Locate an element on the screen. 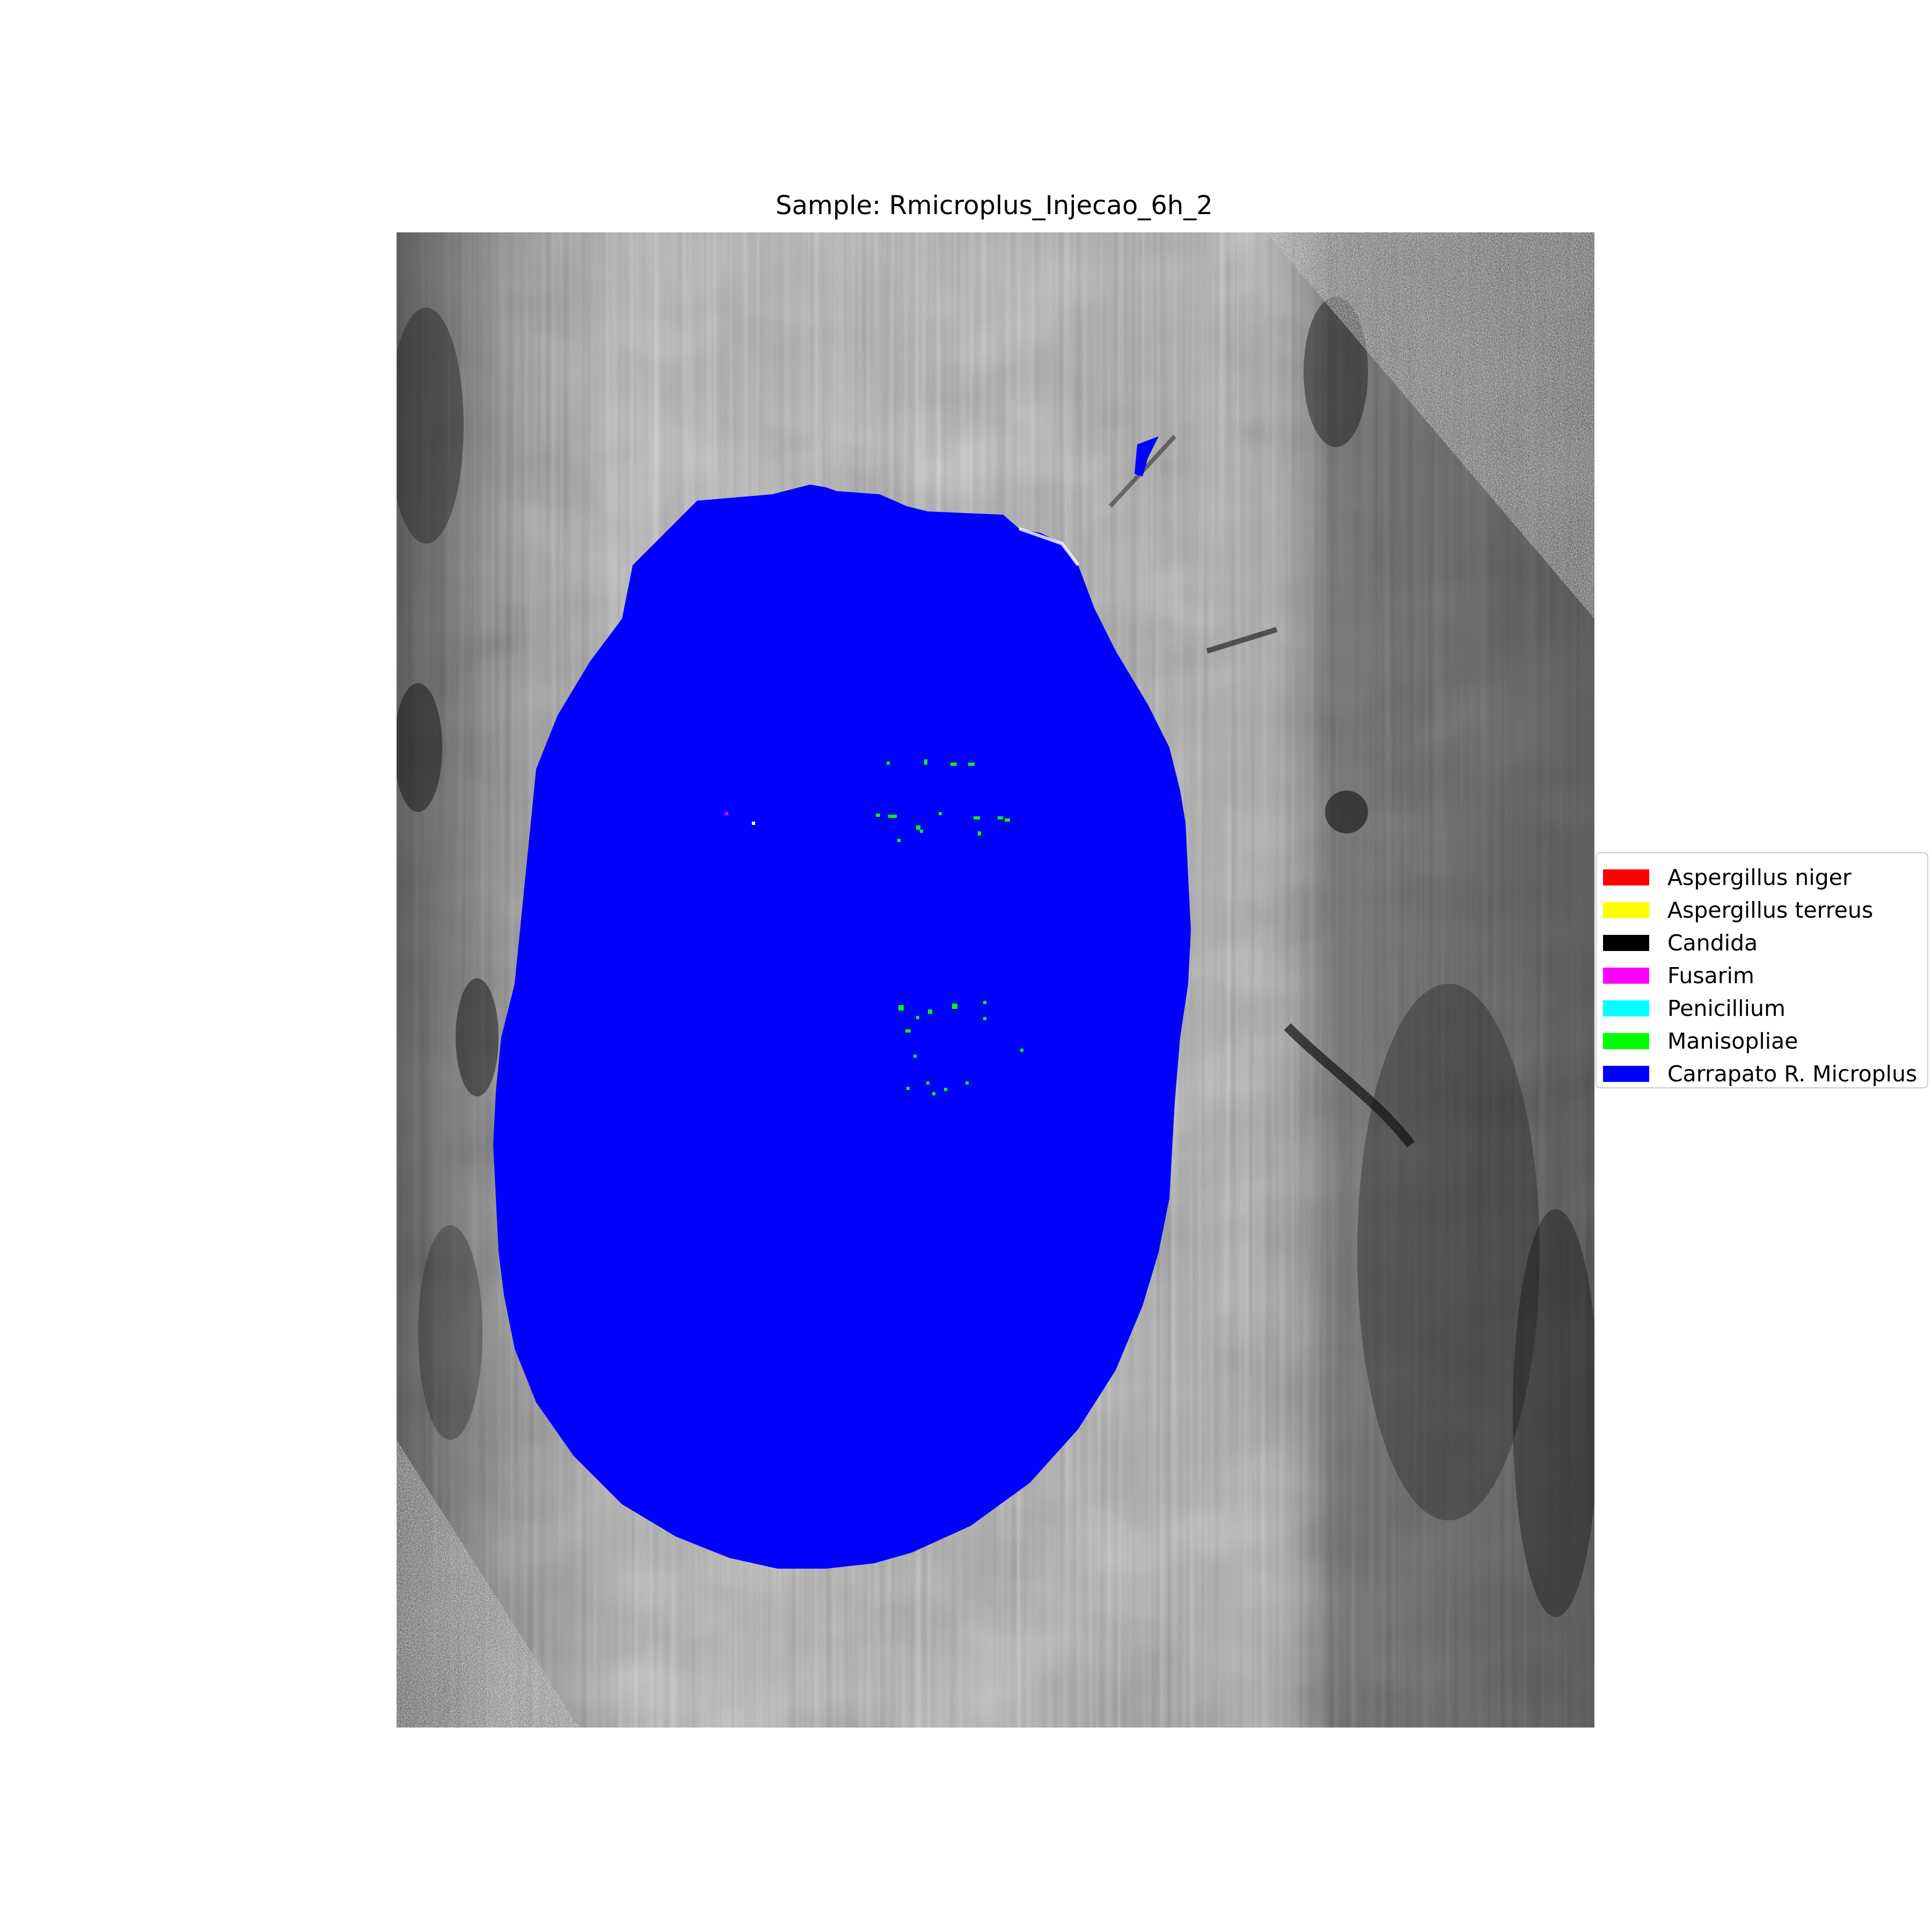  legend-item: Manisopliae is located at coordinates (1765, 1040).